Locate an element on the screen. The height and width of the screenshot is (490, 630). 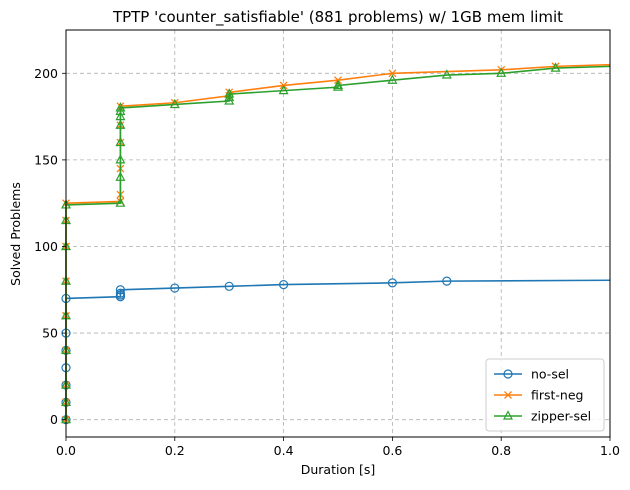
x-tick-label: 1.0 is located at coordinates (610, 450).